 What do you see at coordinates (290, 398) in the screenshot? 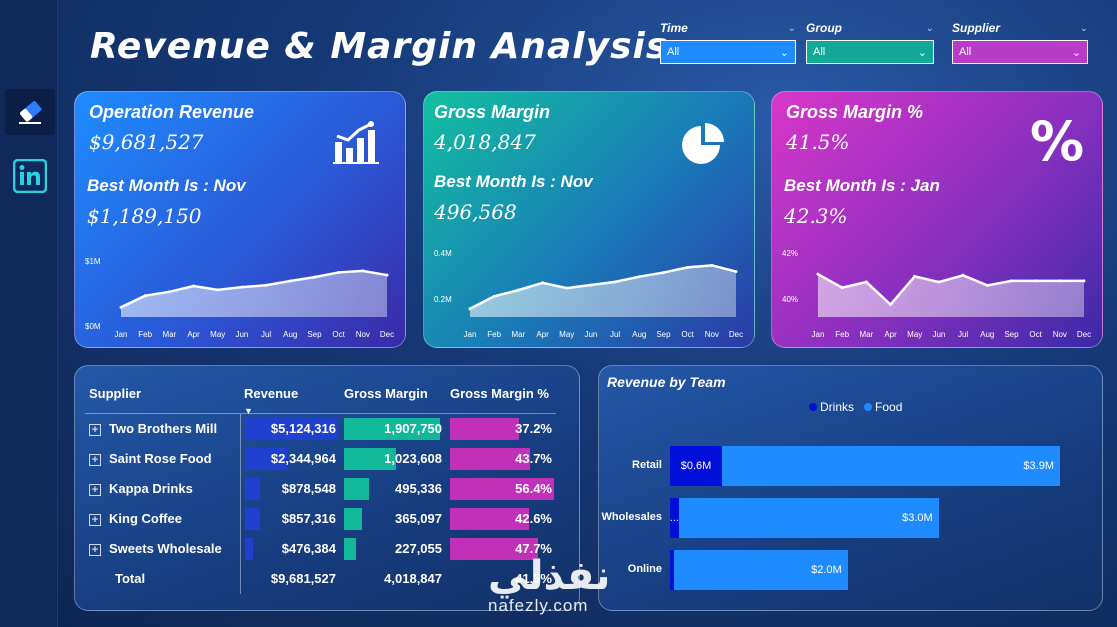
I see `col-revenue: Revenue ▼` at bounding box center [290, 398].